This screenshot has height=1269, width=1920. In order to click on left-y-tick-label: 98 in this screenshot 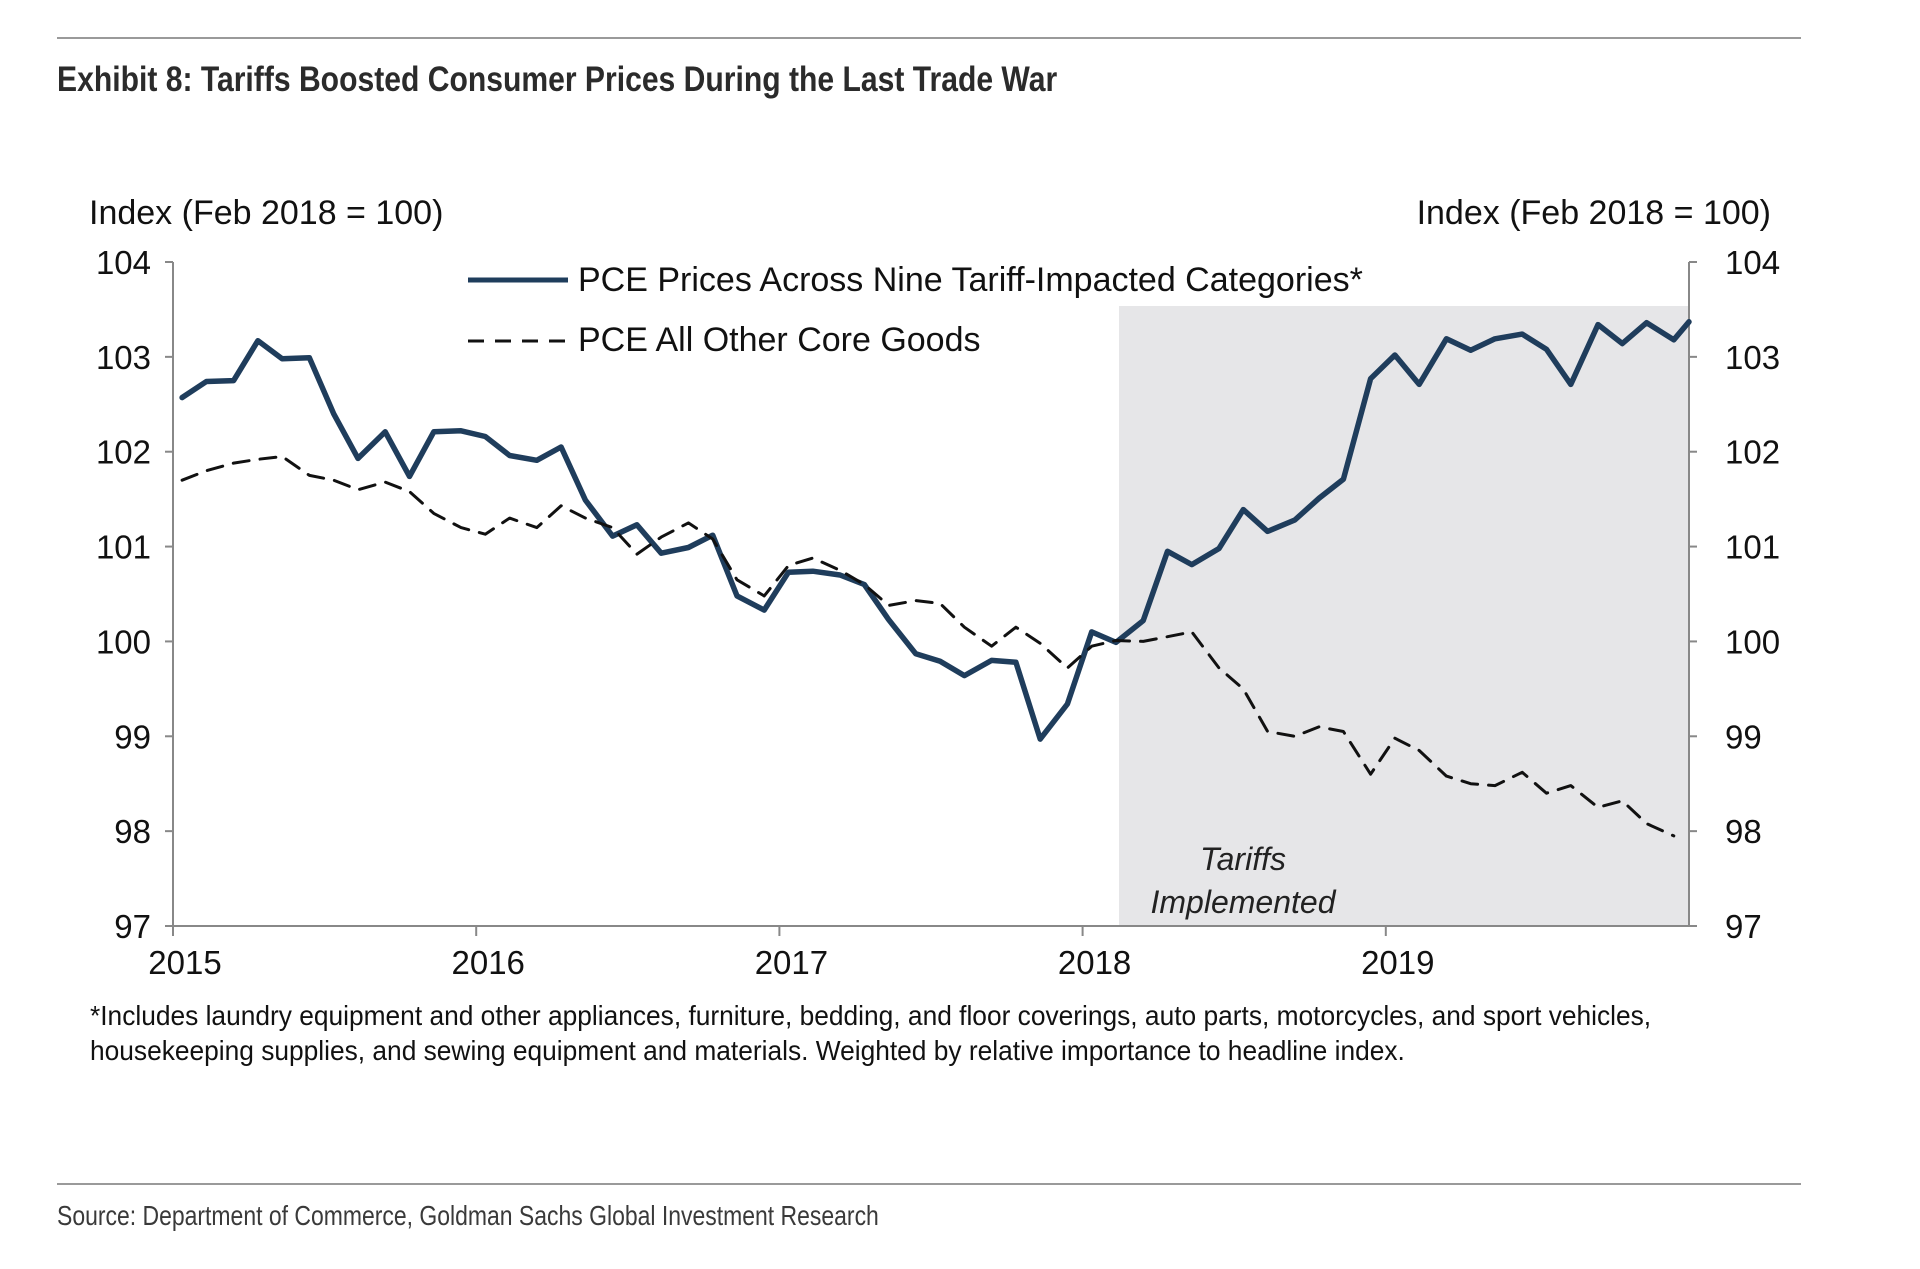, I will do `click(132, 831)`.